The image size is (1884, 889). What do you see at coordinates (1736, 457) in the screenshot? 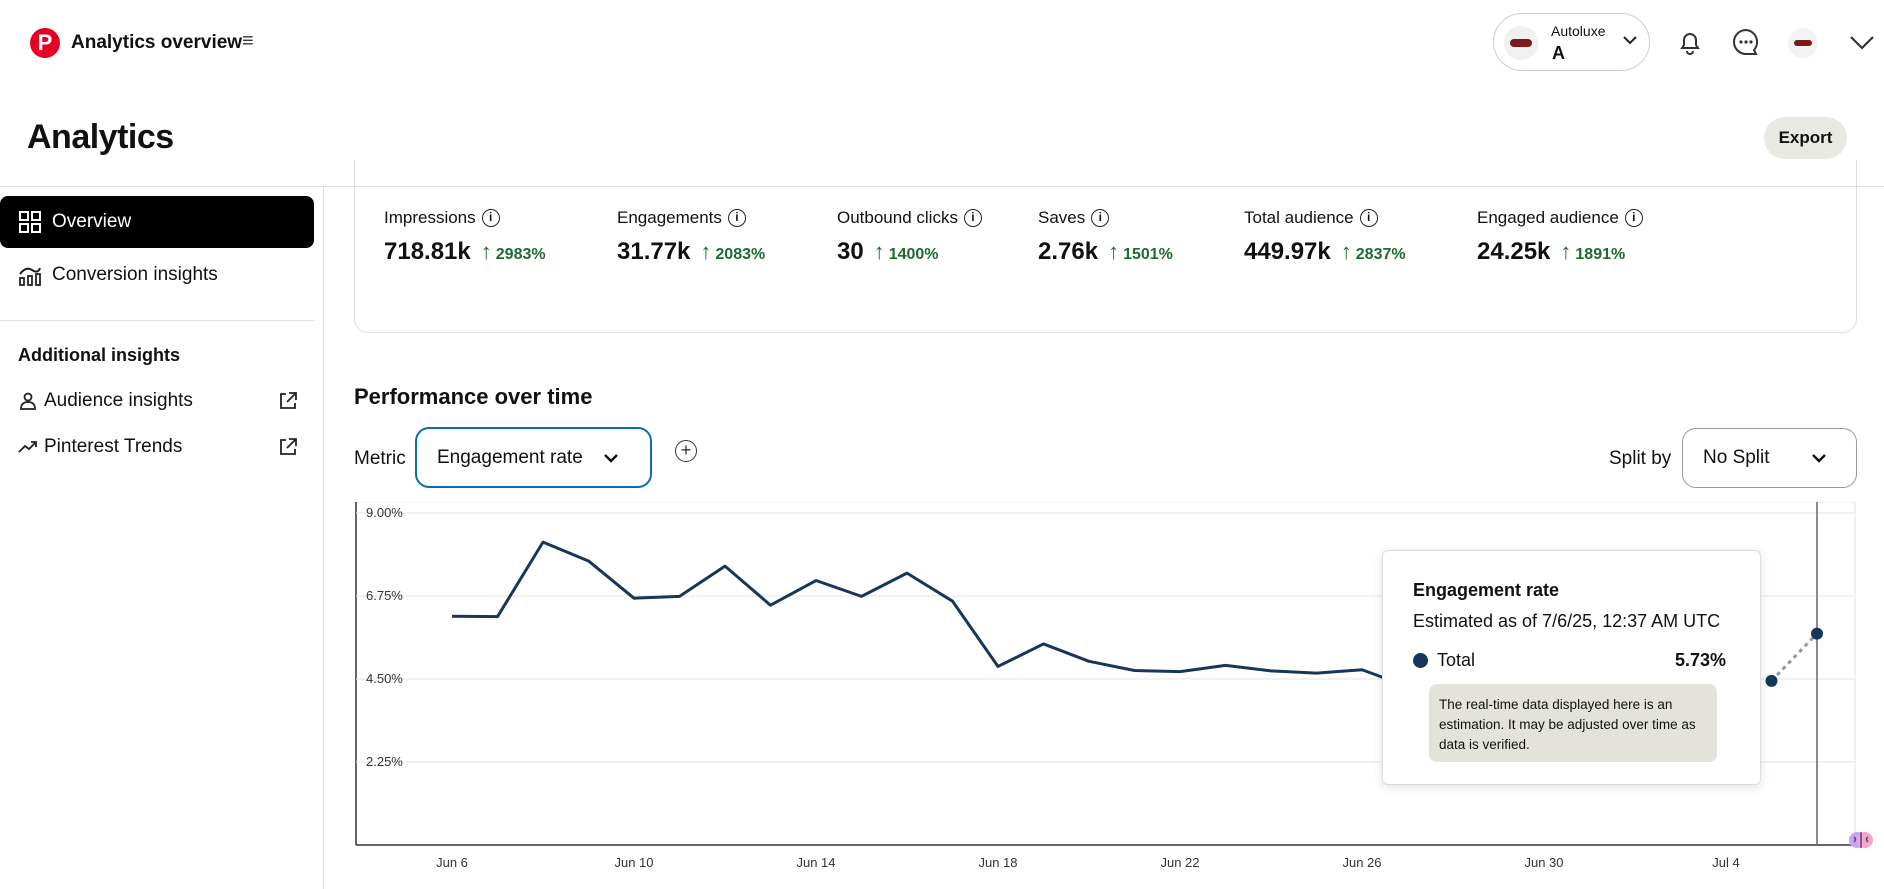
I see `split-dropdown-value: No Split` at bounding box center [1736, 457].